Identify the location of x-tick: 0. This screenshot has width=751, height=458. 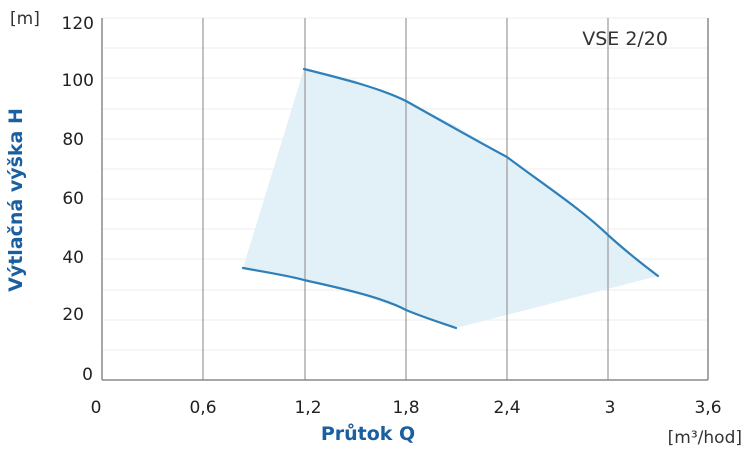
(96, 408).